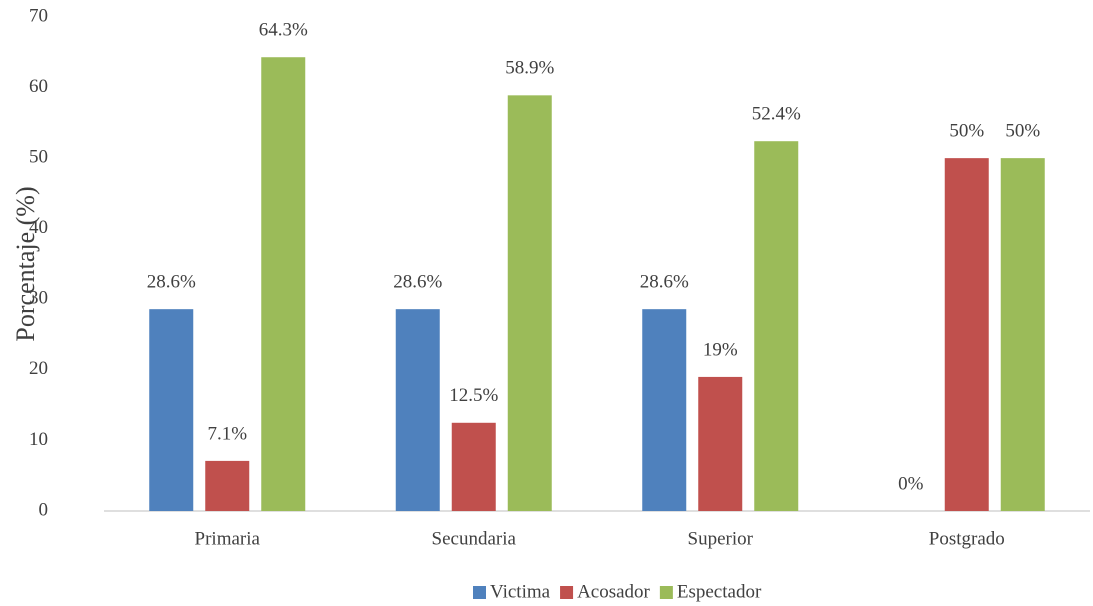 This screenshot has height=606, width=1093. What do you see at coordinates (38, 157) in the screenshot?
I see `y-tick-label: 50` at bounding box center [38, 157].